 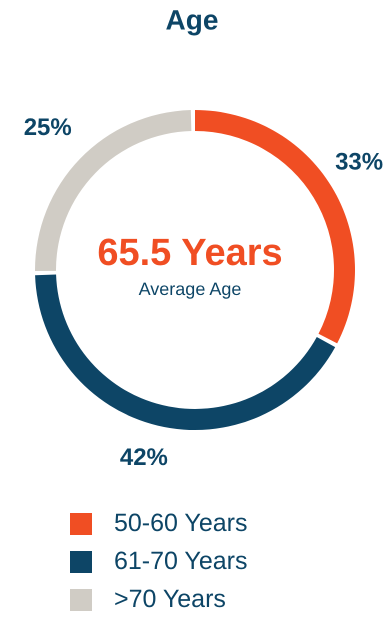 What do you see at coordinates (192, 20) in the screenshot?
I see `chart-title: Age` at bounding box center [192, 20].